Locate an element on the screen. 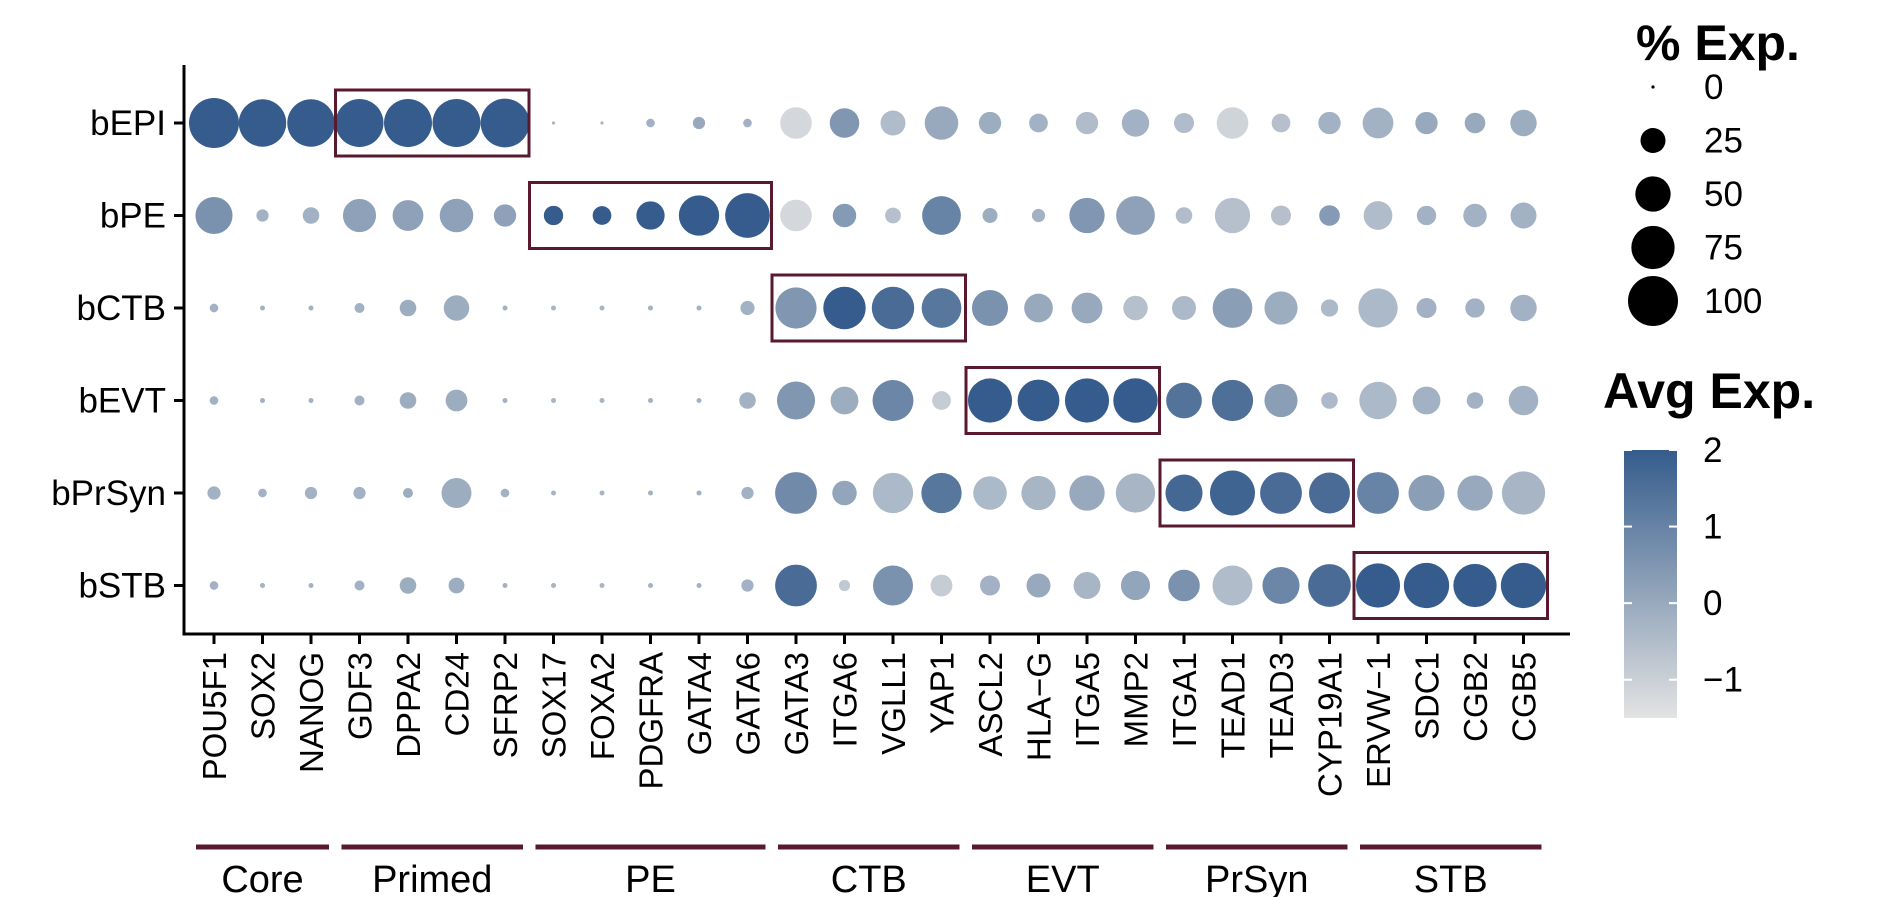  gene-label: POU5F1 is located at coordinates (214, 716).